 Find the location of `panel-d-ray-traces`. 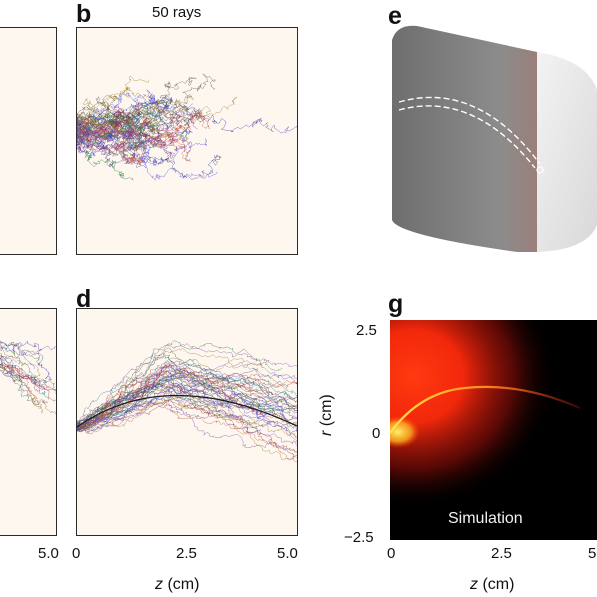

panel-d-ray-traces is located at coordinates (187, 401).